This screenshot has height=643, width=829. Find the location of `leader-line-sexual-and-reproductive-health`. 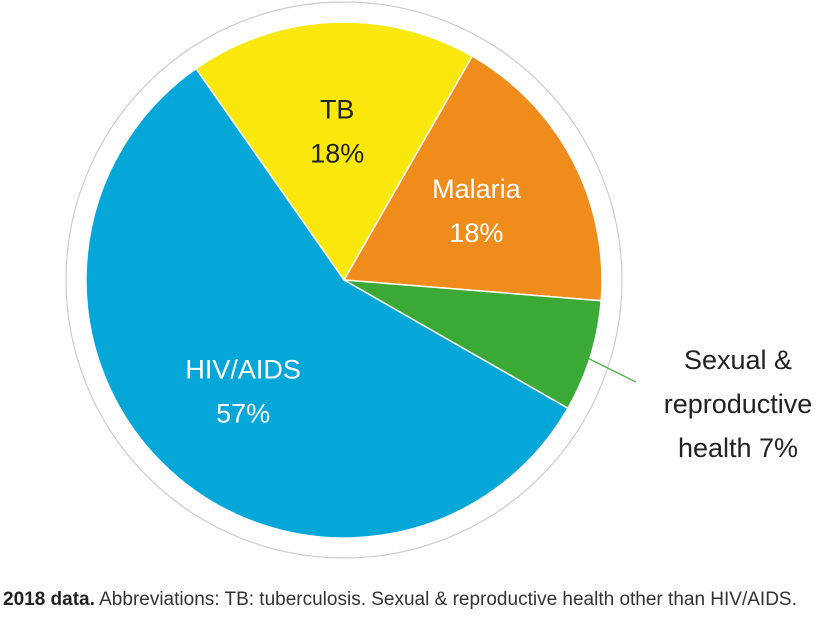

leader-line-sexual-and-reproductive-health is located at coordinates (604, 366).